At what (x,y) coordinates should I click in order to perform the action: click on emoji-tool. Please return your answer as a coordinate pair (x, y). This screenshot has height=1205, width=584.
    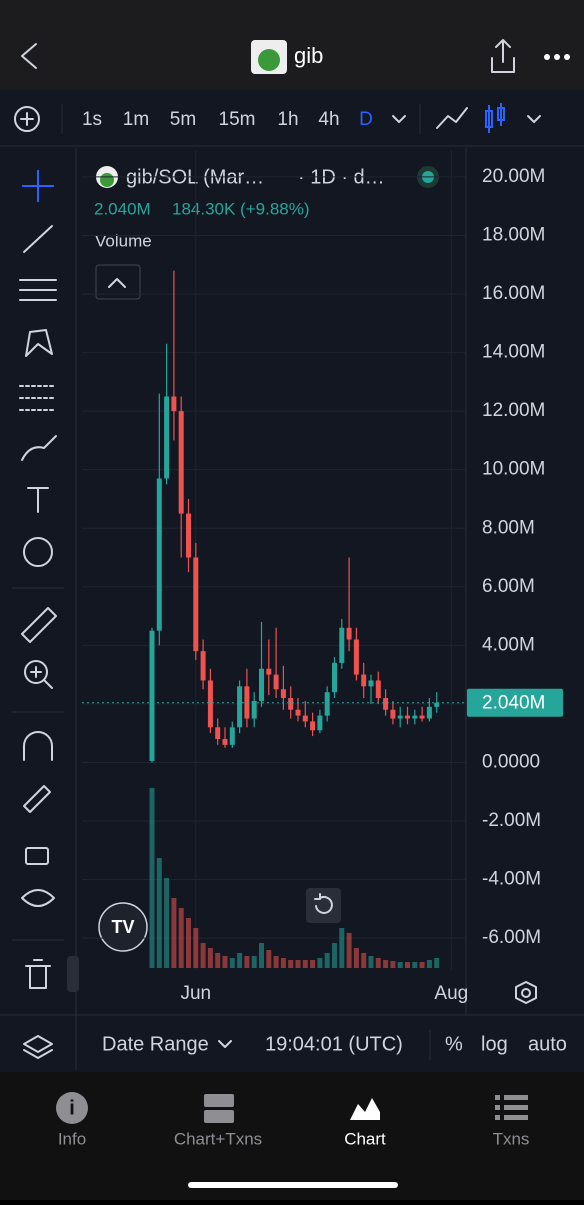
    Looking at the image, I should click on (38, 552).